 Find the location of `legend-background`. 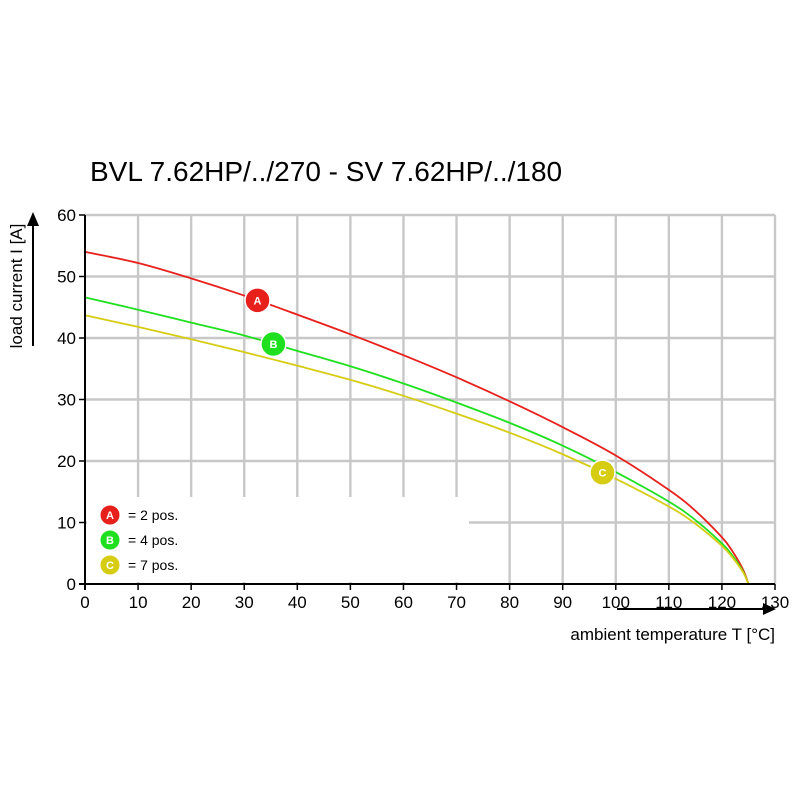

legend-background is located at coordinates (278, 539).